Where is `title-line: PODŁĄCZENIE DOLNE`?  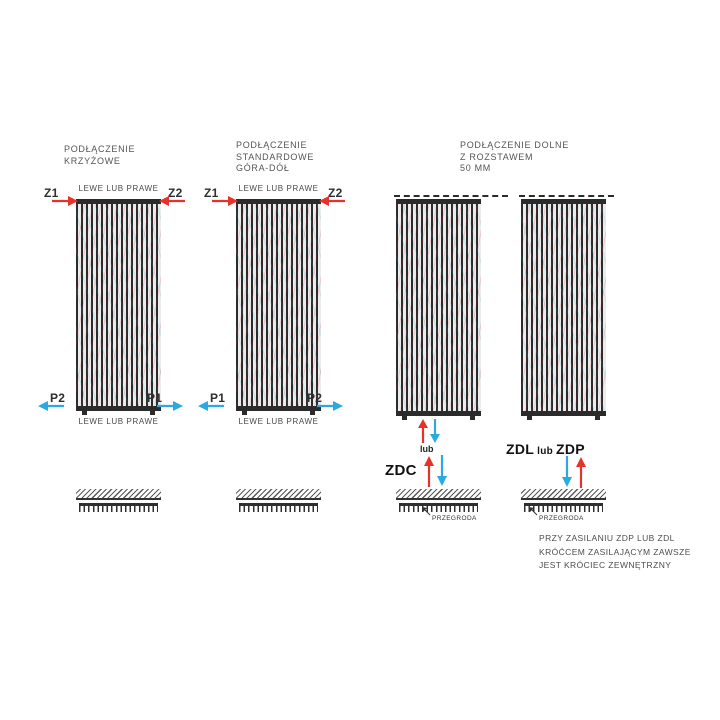 title-line: PODŁĄCZENIE DOLNE is located at coordinates (514, 145).